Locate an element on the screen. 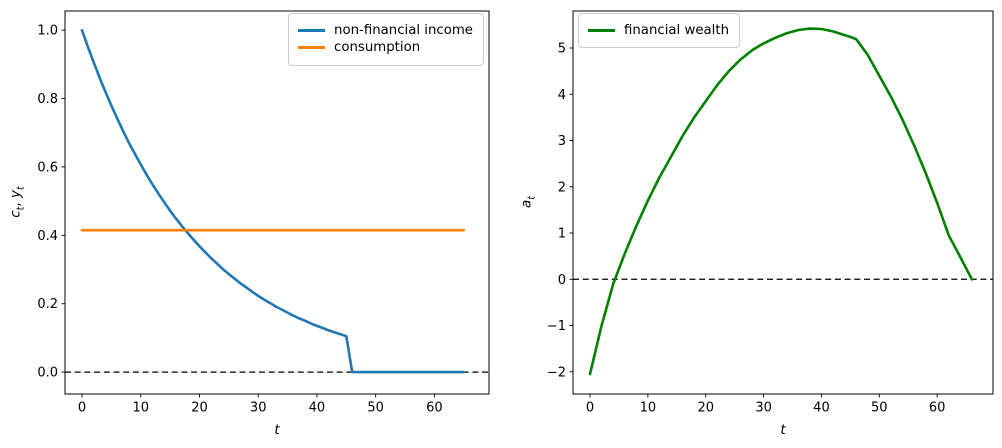 The height and width of the screenshot is (448, 1002). y-tick-label: −1 is located at coordinates (556, 326).